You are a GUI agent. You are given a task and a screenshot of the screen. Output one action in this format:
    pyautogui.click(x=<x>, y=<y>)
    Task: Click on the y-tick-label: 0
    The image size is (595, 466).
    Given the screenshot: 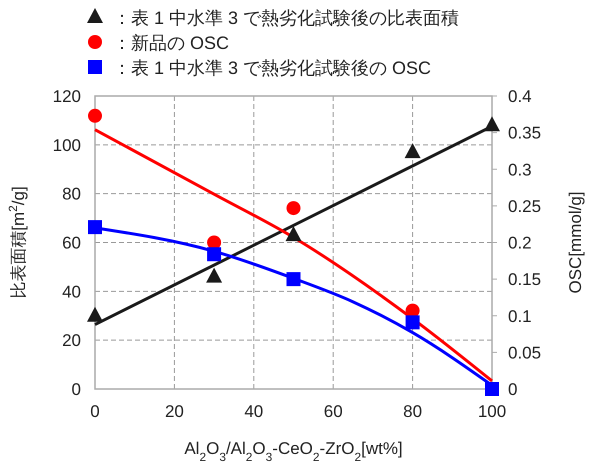 What is the action you would take?
    pyautogui.click(x=76, y=389)
    